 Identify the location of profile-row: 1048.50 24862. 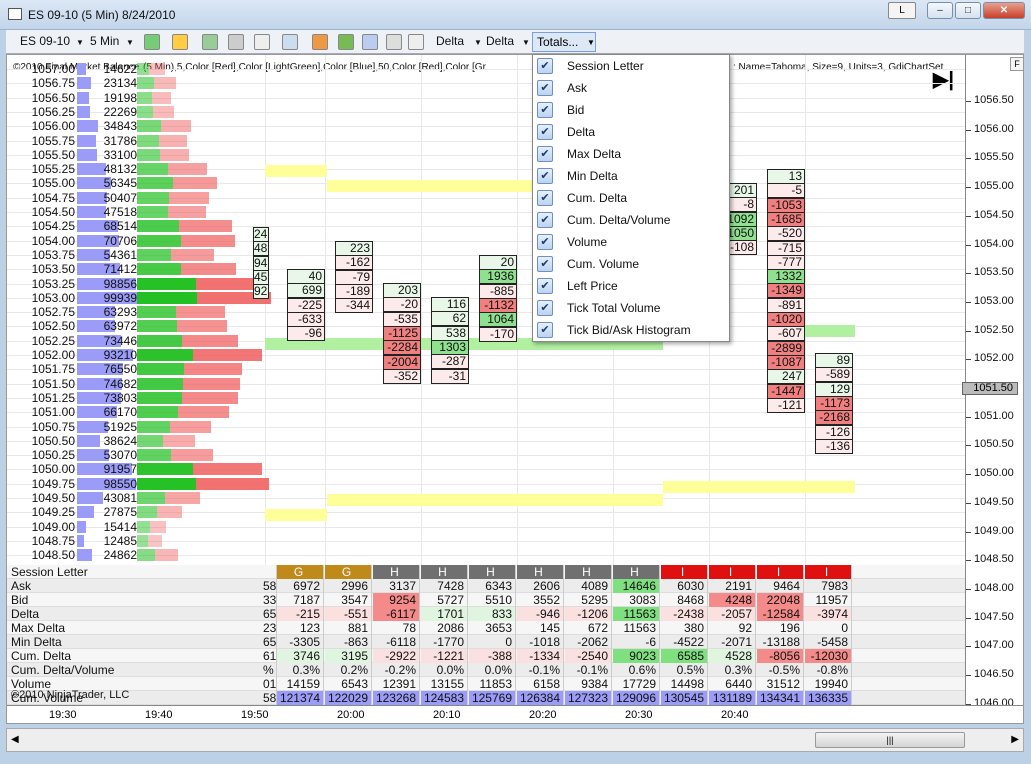
(136, 555).